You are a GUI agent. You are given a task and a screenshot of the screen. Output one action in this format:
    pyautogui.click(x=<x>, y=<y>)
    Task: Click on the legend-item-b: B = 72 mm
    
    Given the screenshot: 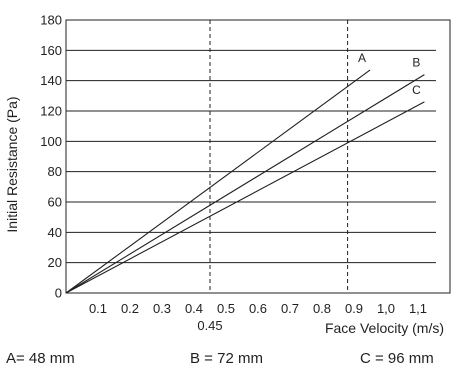 What is the action you would take?
    pyautogui.click(x=226, y=358)
    